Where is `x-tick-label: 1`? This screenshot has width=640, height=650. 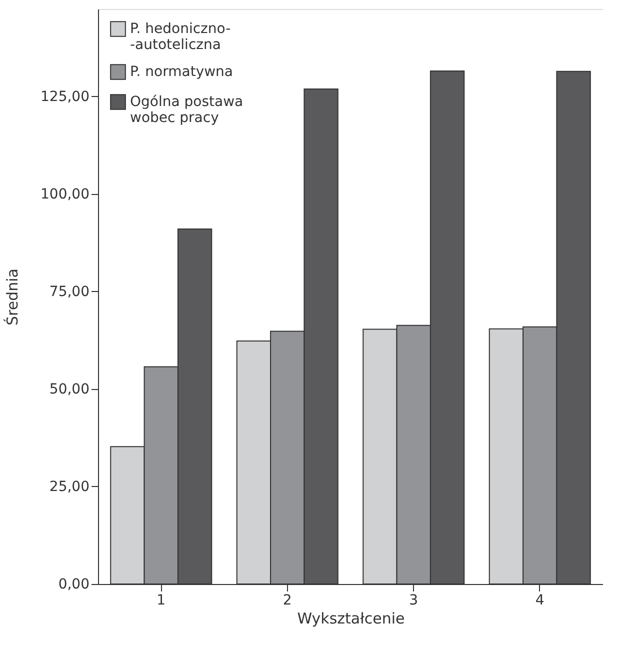
x-tick-label: 1 is located at coordinates (161, 600).